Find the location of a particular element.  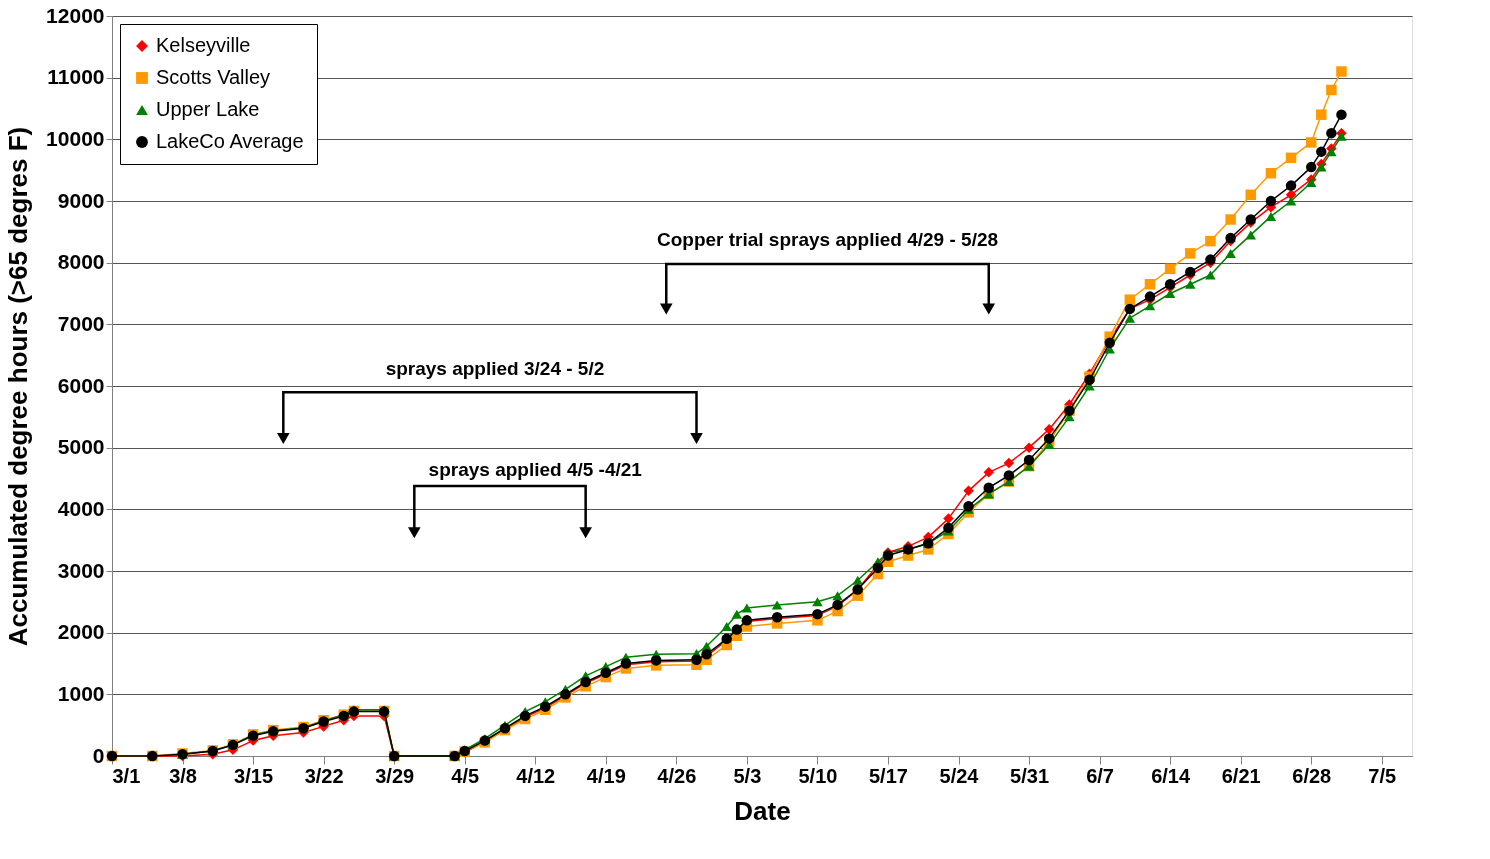

x-axis-title: Date is located at coordinates (762, 810).